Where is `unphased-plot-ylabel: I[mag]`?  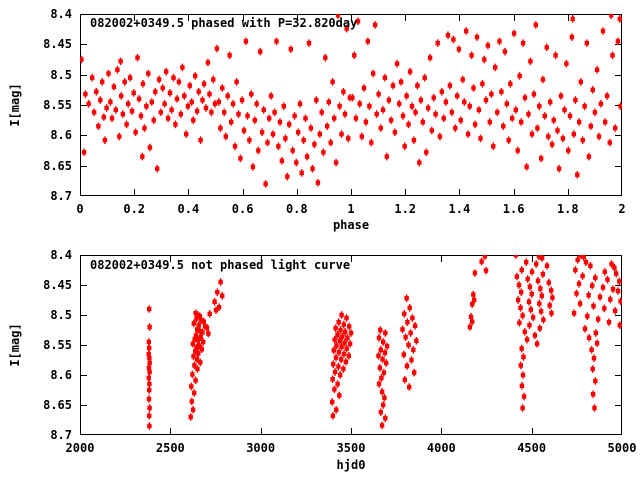
unphased-plot-ylabel: I[mag] is located at coordinates (15, 345).